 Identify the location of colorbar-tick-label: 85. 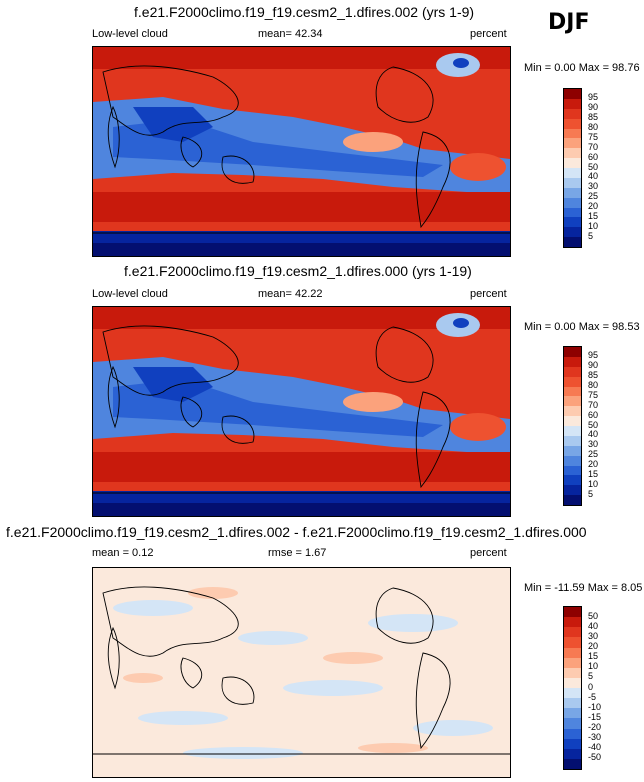
(593, 117).